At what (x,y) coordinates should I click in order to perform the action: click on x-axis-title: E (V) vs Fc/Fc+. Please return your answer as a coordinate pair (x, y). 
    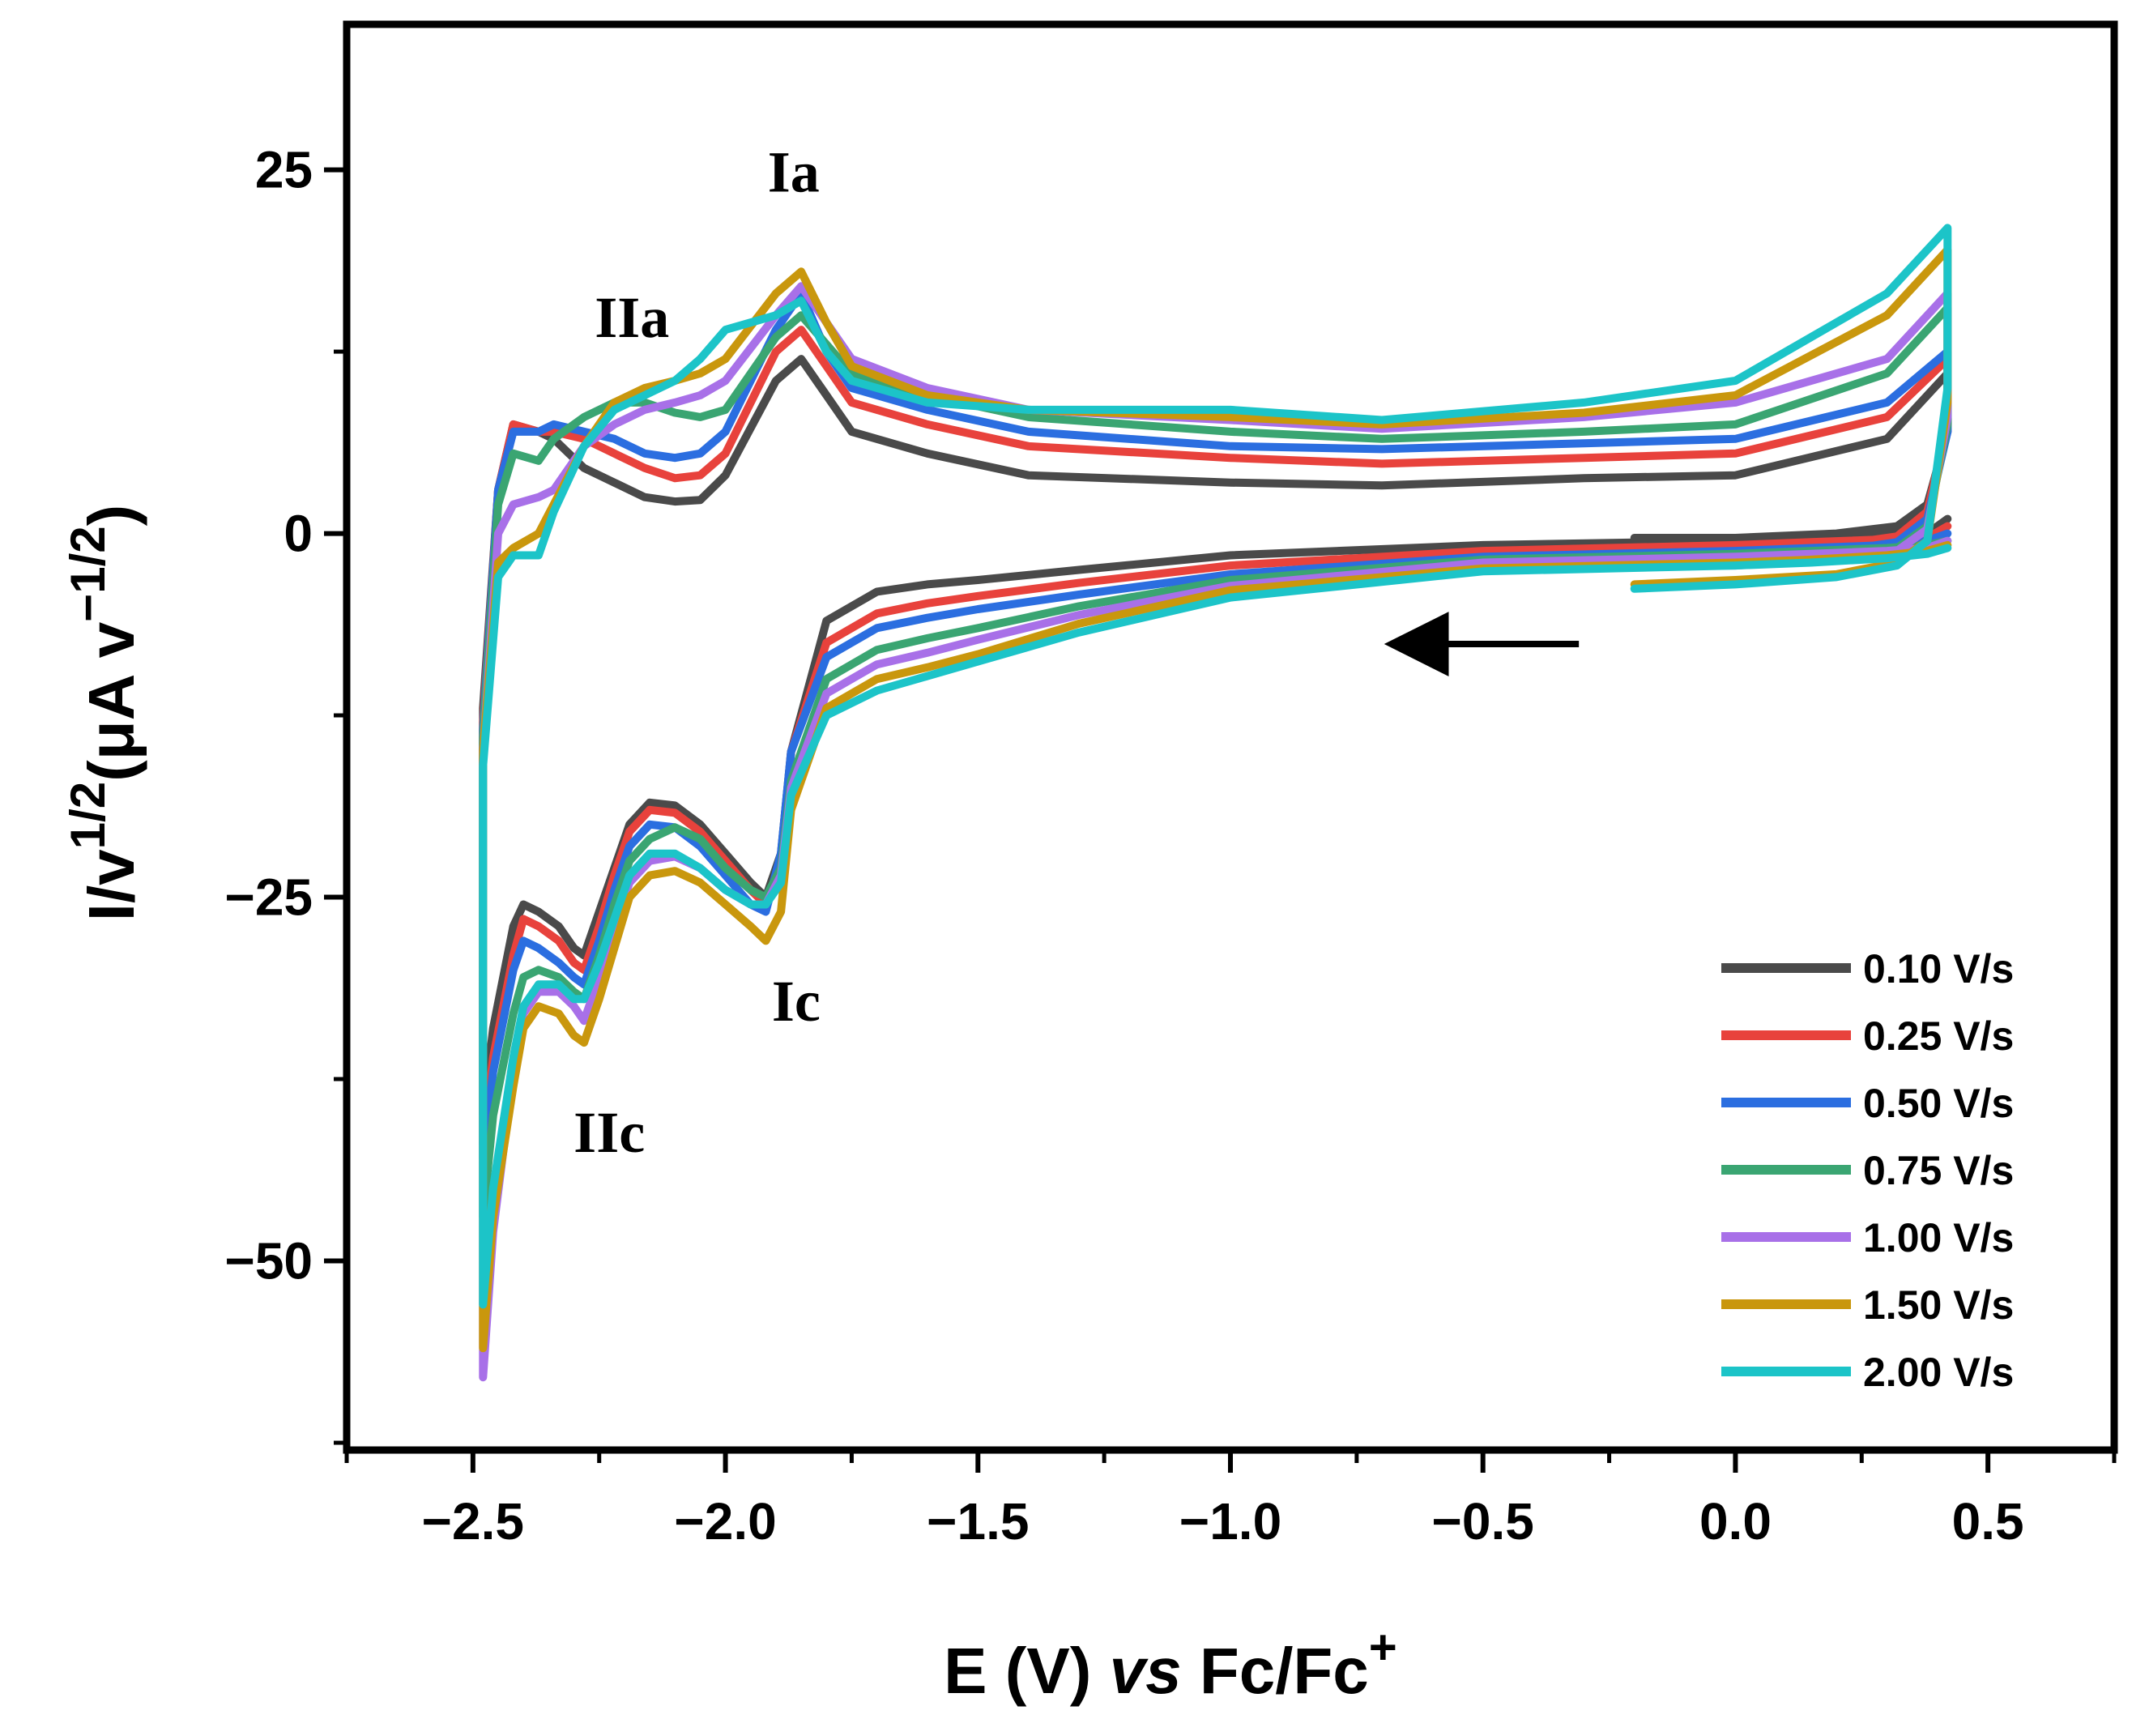
    Looking at the image, I should click on (1170, 1663).